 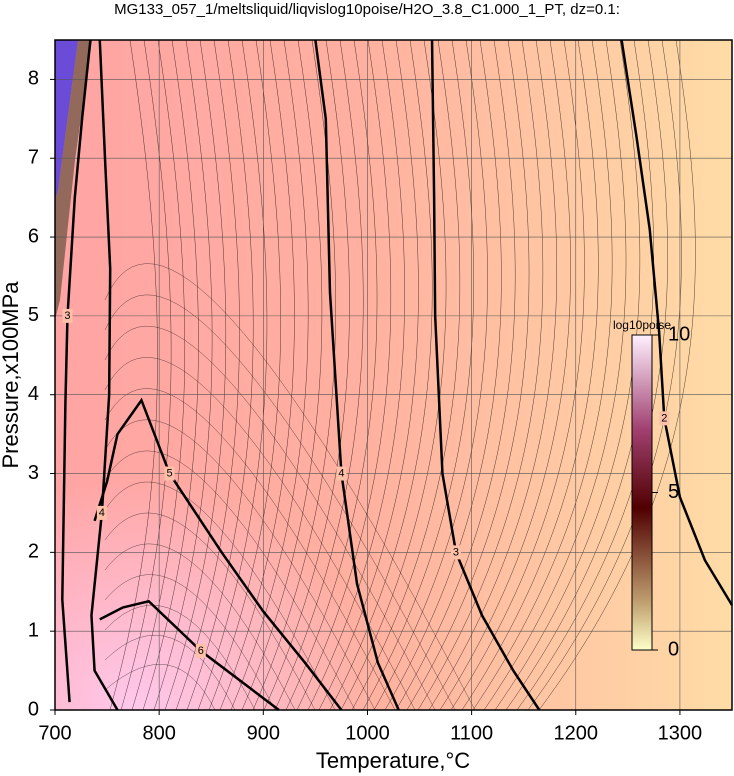 I want to click on y-tick-label: 2, so click(x=33, y=552).